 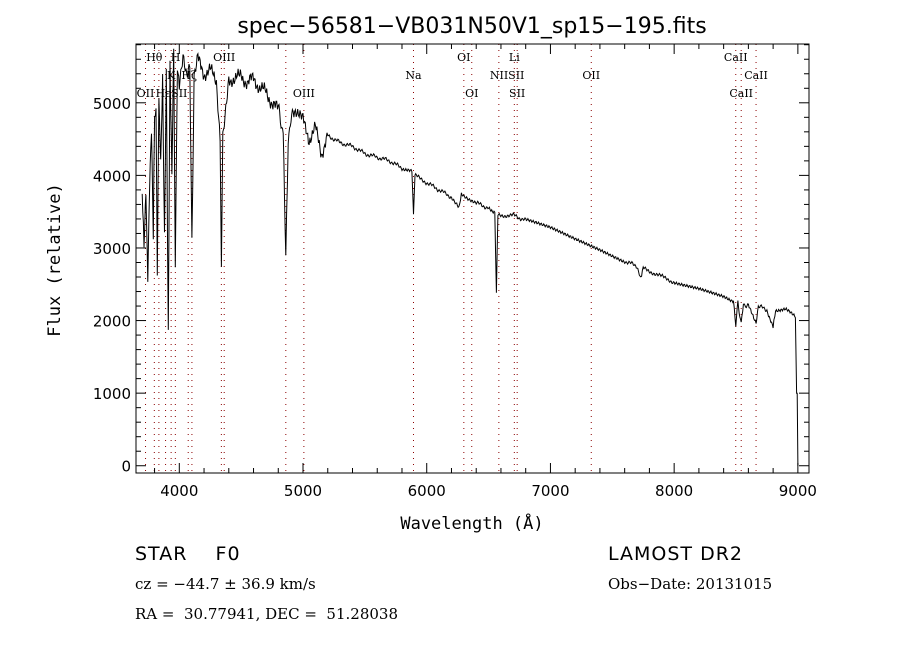 I want to click on object-class: STAR F0, so click(x=188, y=554).